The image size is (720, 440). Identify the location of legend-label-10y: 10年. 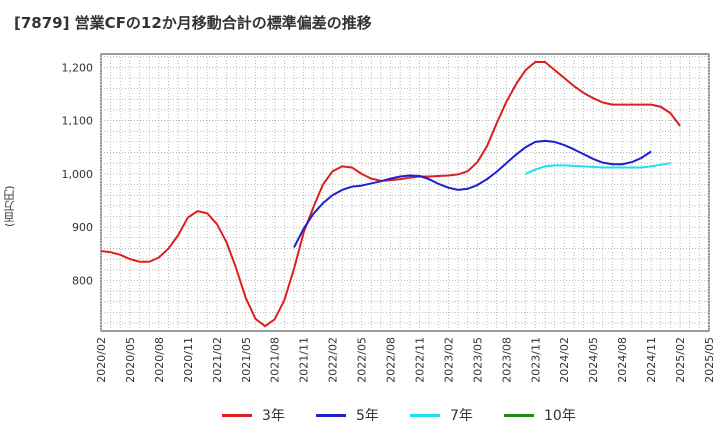
(560, 416).